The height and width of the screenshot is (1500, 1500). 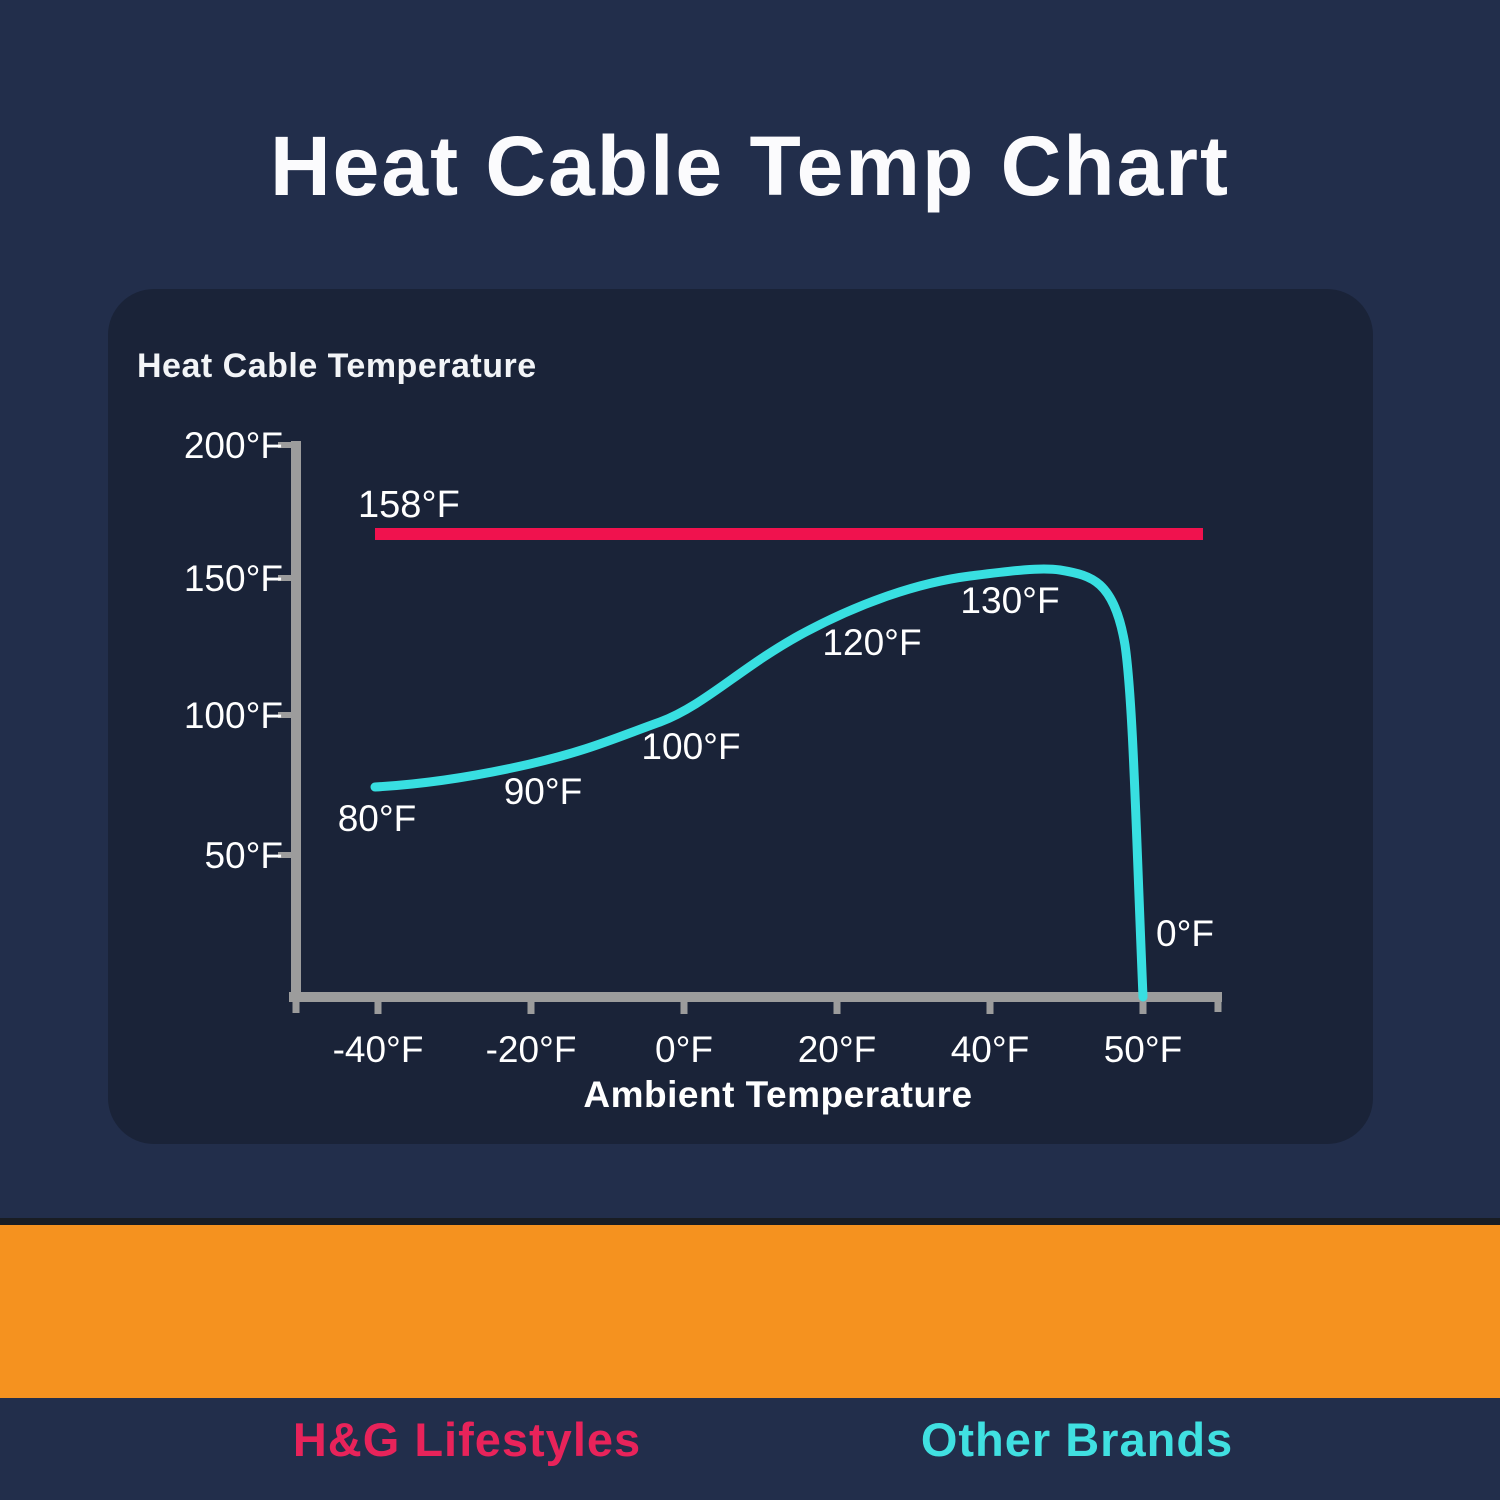 I want to click on x-axis-title: Ambient Temperature, so click(x=777, y=1094).